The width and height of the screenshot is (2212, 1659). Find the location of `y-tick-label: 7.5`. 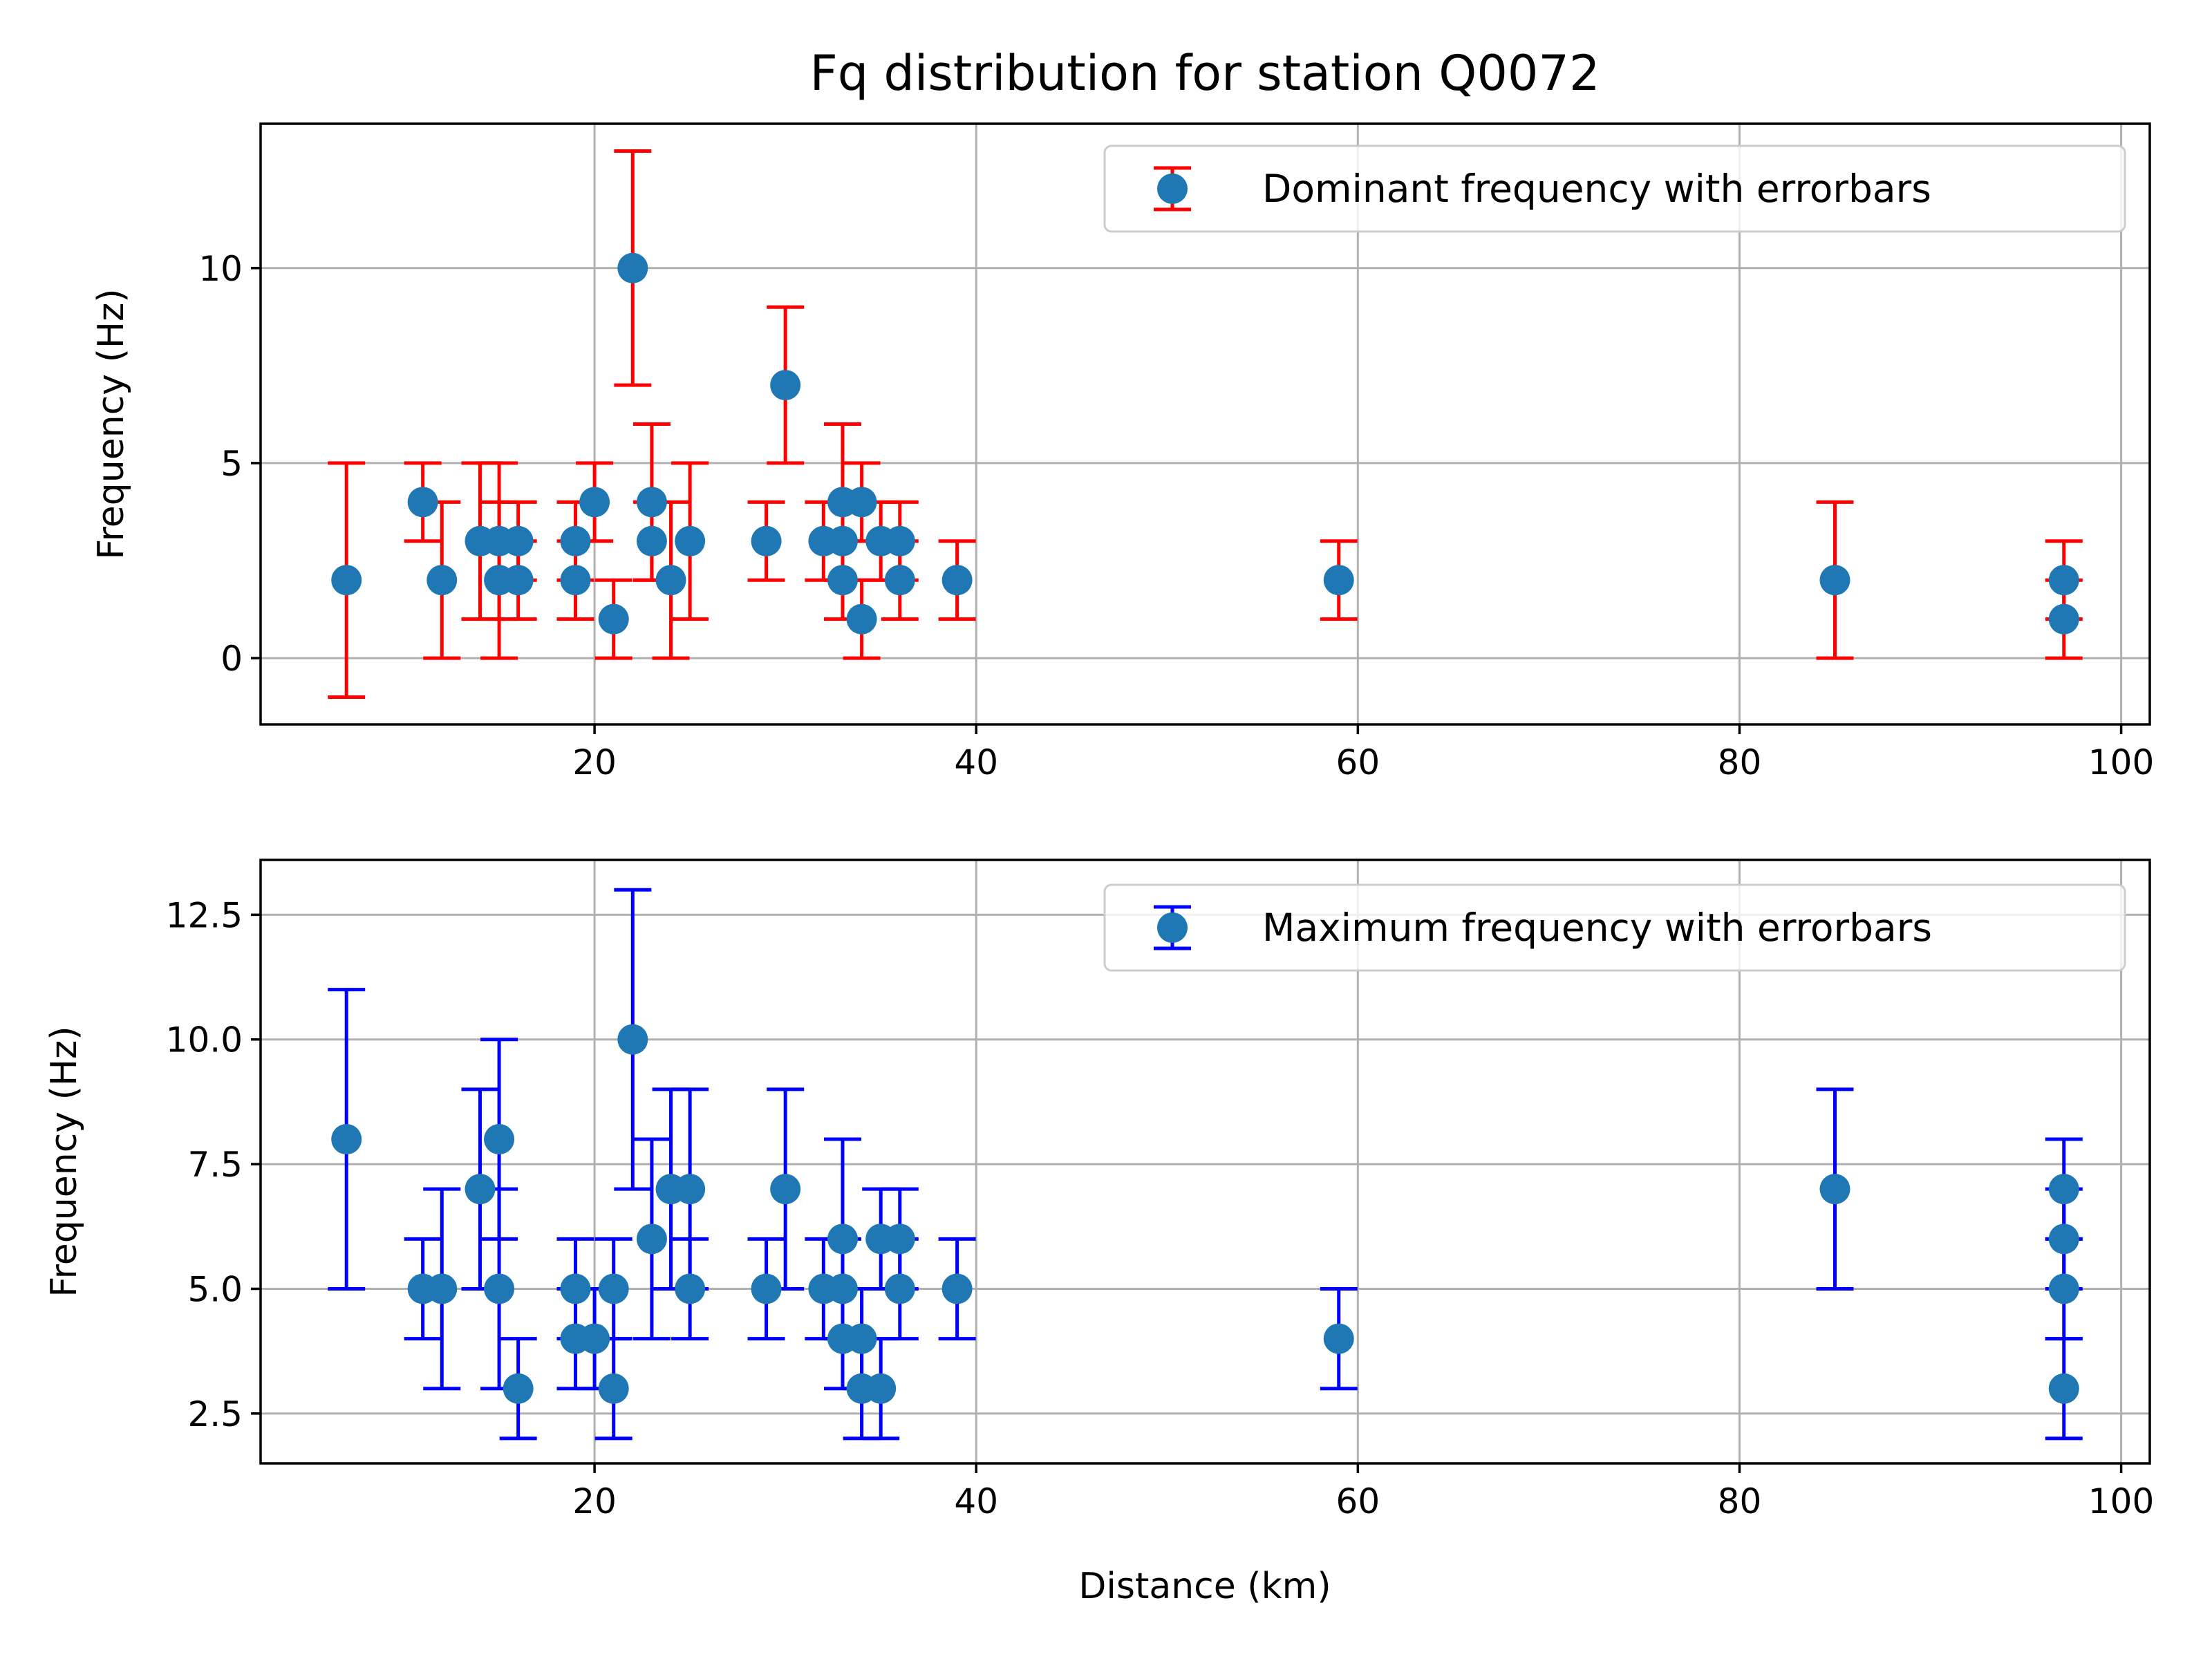

y-tick-label: 7.5 is located at coordinates (215, 1165).